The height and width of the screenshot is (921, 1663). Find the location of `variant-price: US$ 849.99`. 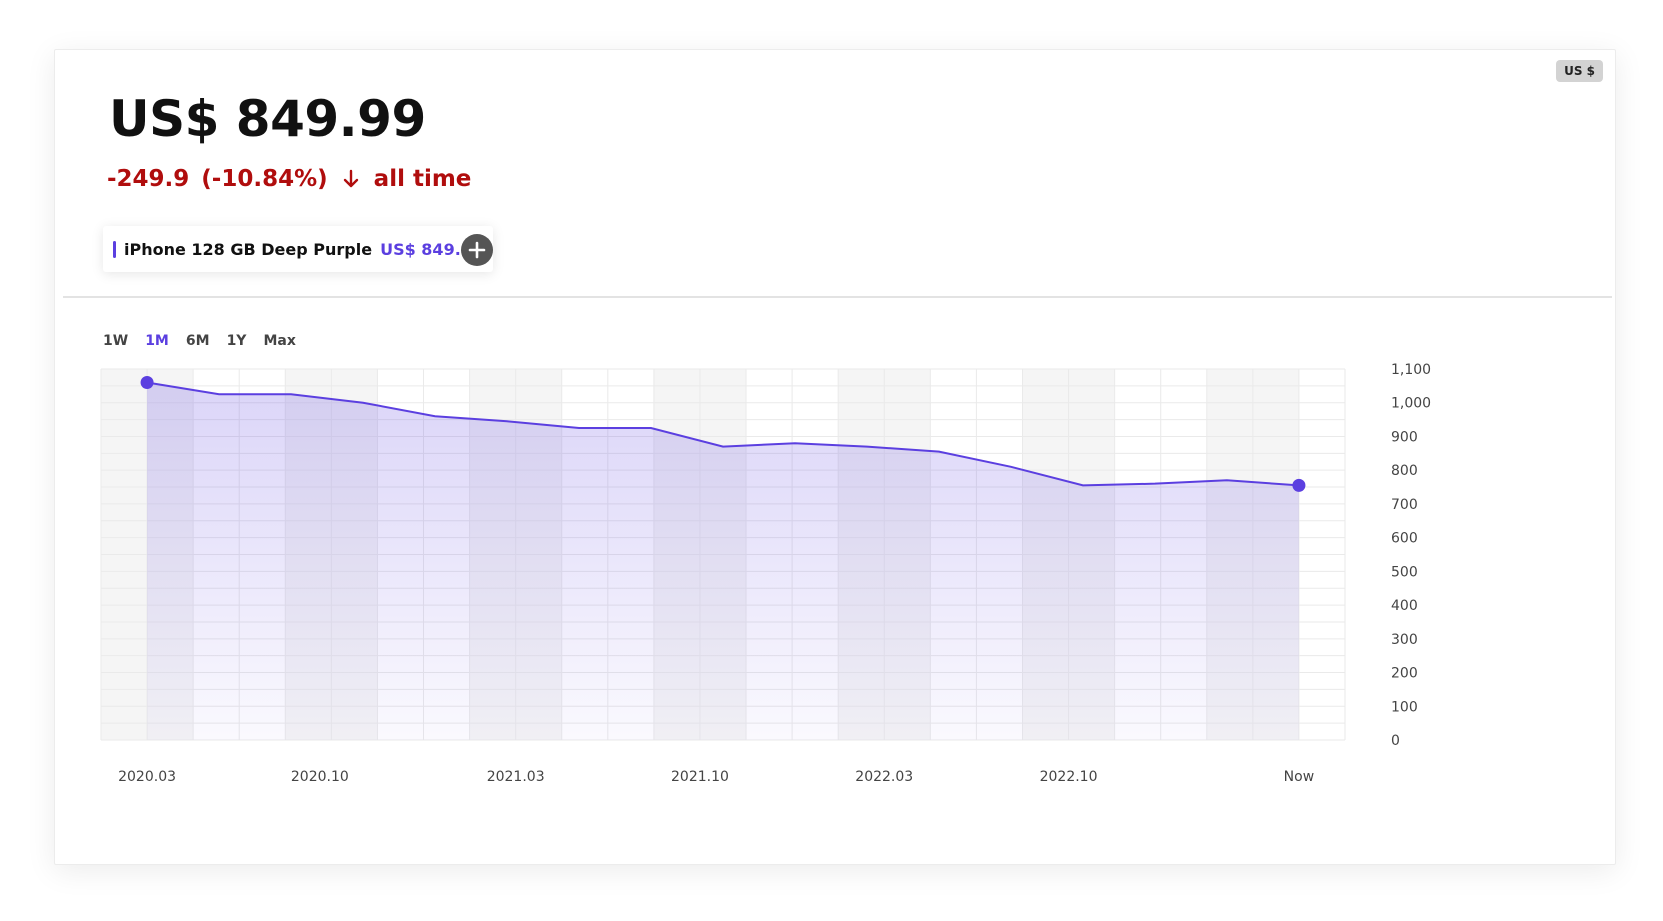

variant-price: US$ 849.99 is located at coordinates (432, 249).